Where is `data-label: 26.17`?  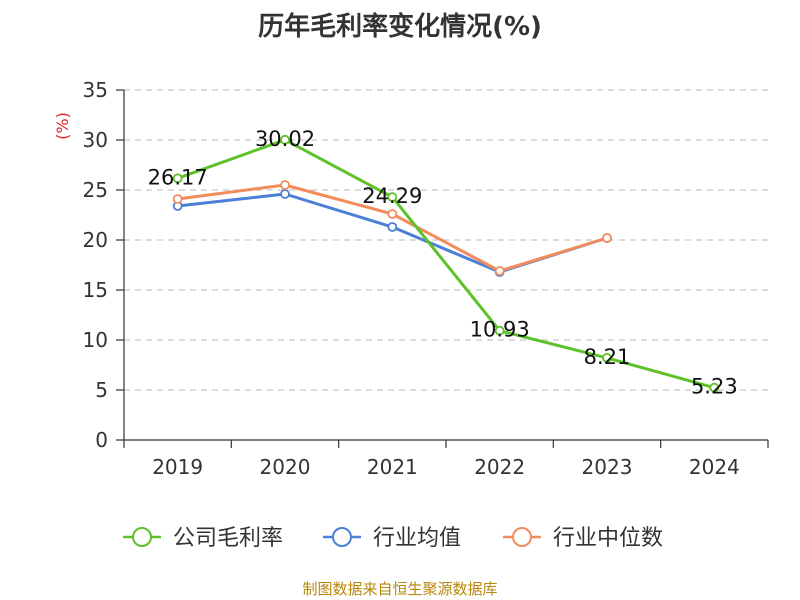
data-label: 26.17 is located at coordinates (178, 177).